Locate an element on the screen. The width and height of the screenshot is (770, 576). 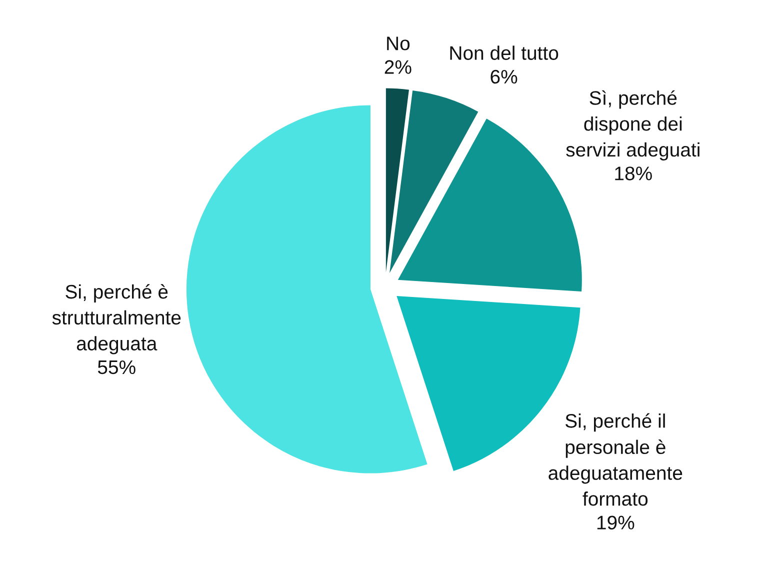
data-label: 18% is located at coordinates (633, 173).